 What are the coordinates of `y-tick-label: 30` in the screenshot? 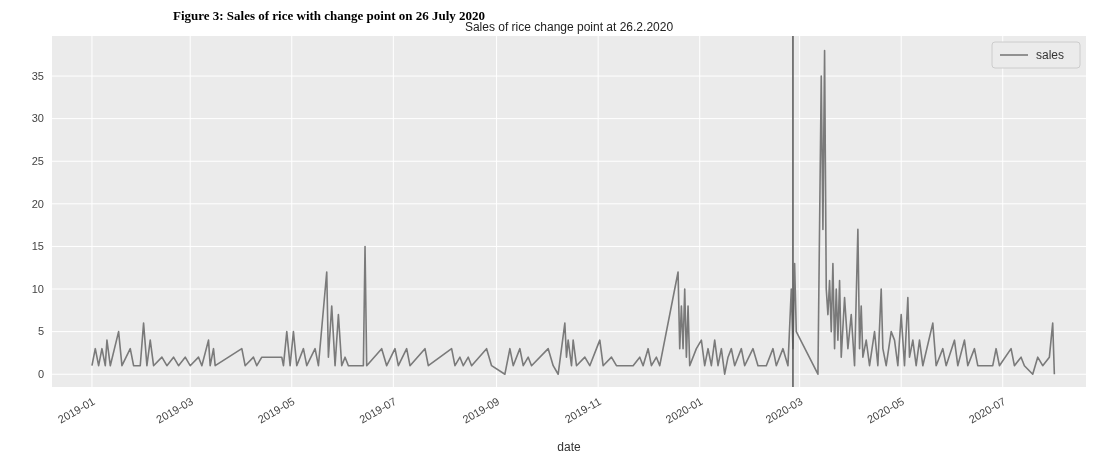 It's located at (37, 118).